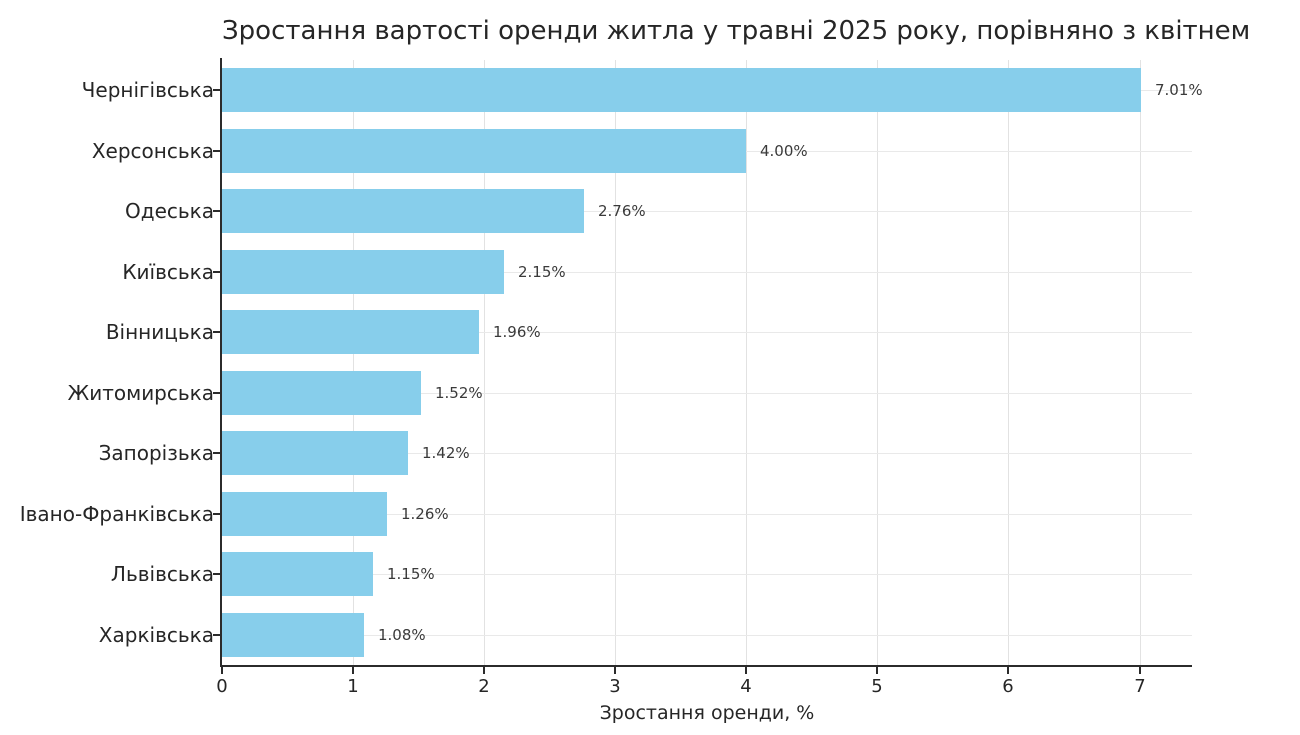 This screenshot has width=1300, height=735. I want to click on bar-value-label: 2.15%, so click(542, 272).